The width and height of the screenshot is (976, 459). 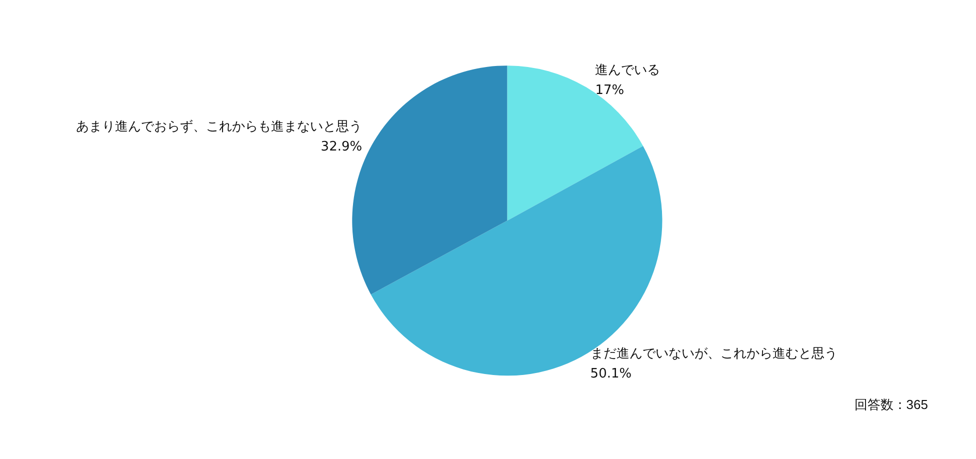 I want to click on data-label: 50.1%, so click(x=611, y=374).